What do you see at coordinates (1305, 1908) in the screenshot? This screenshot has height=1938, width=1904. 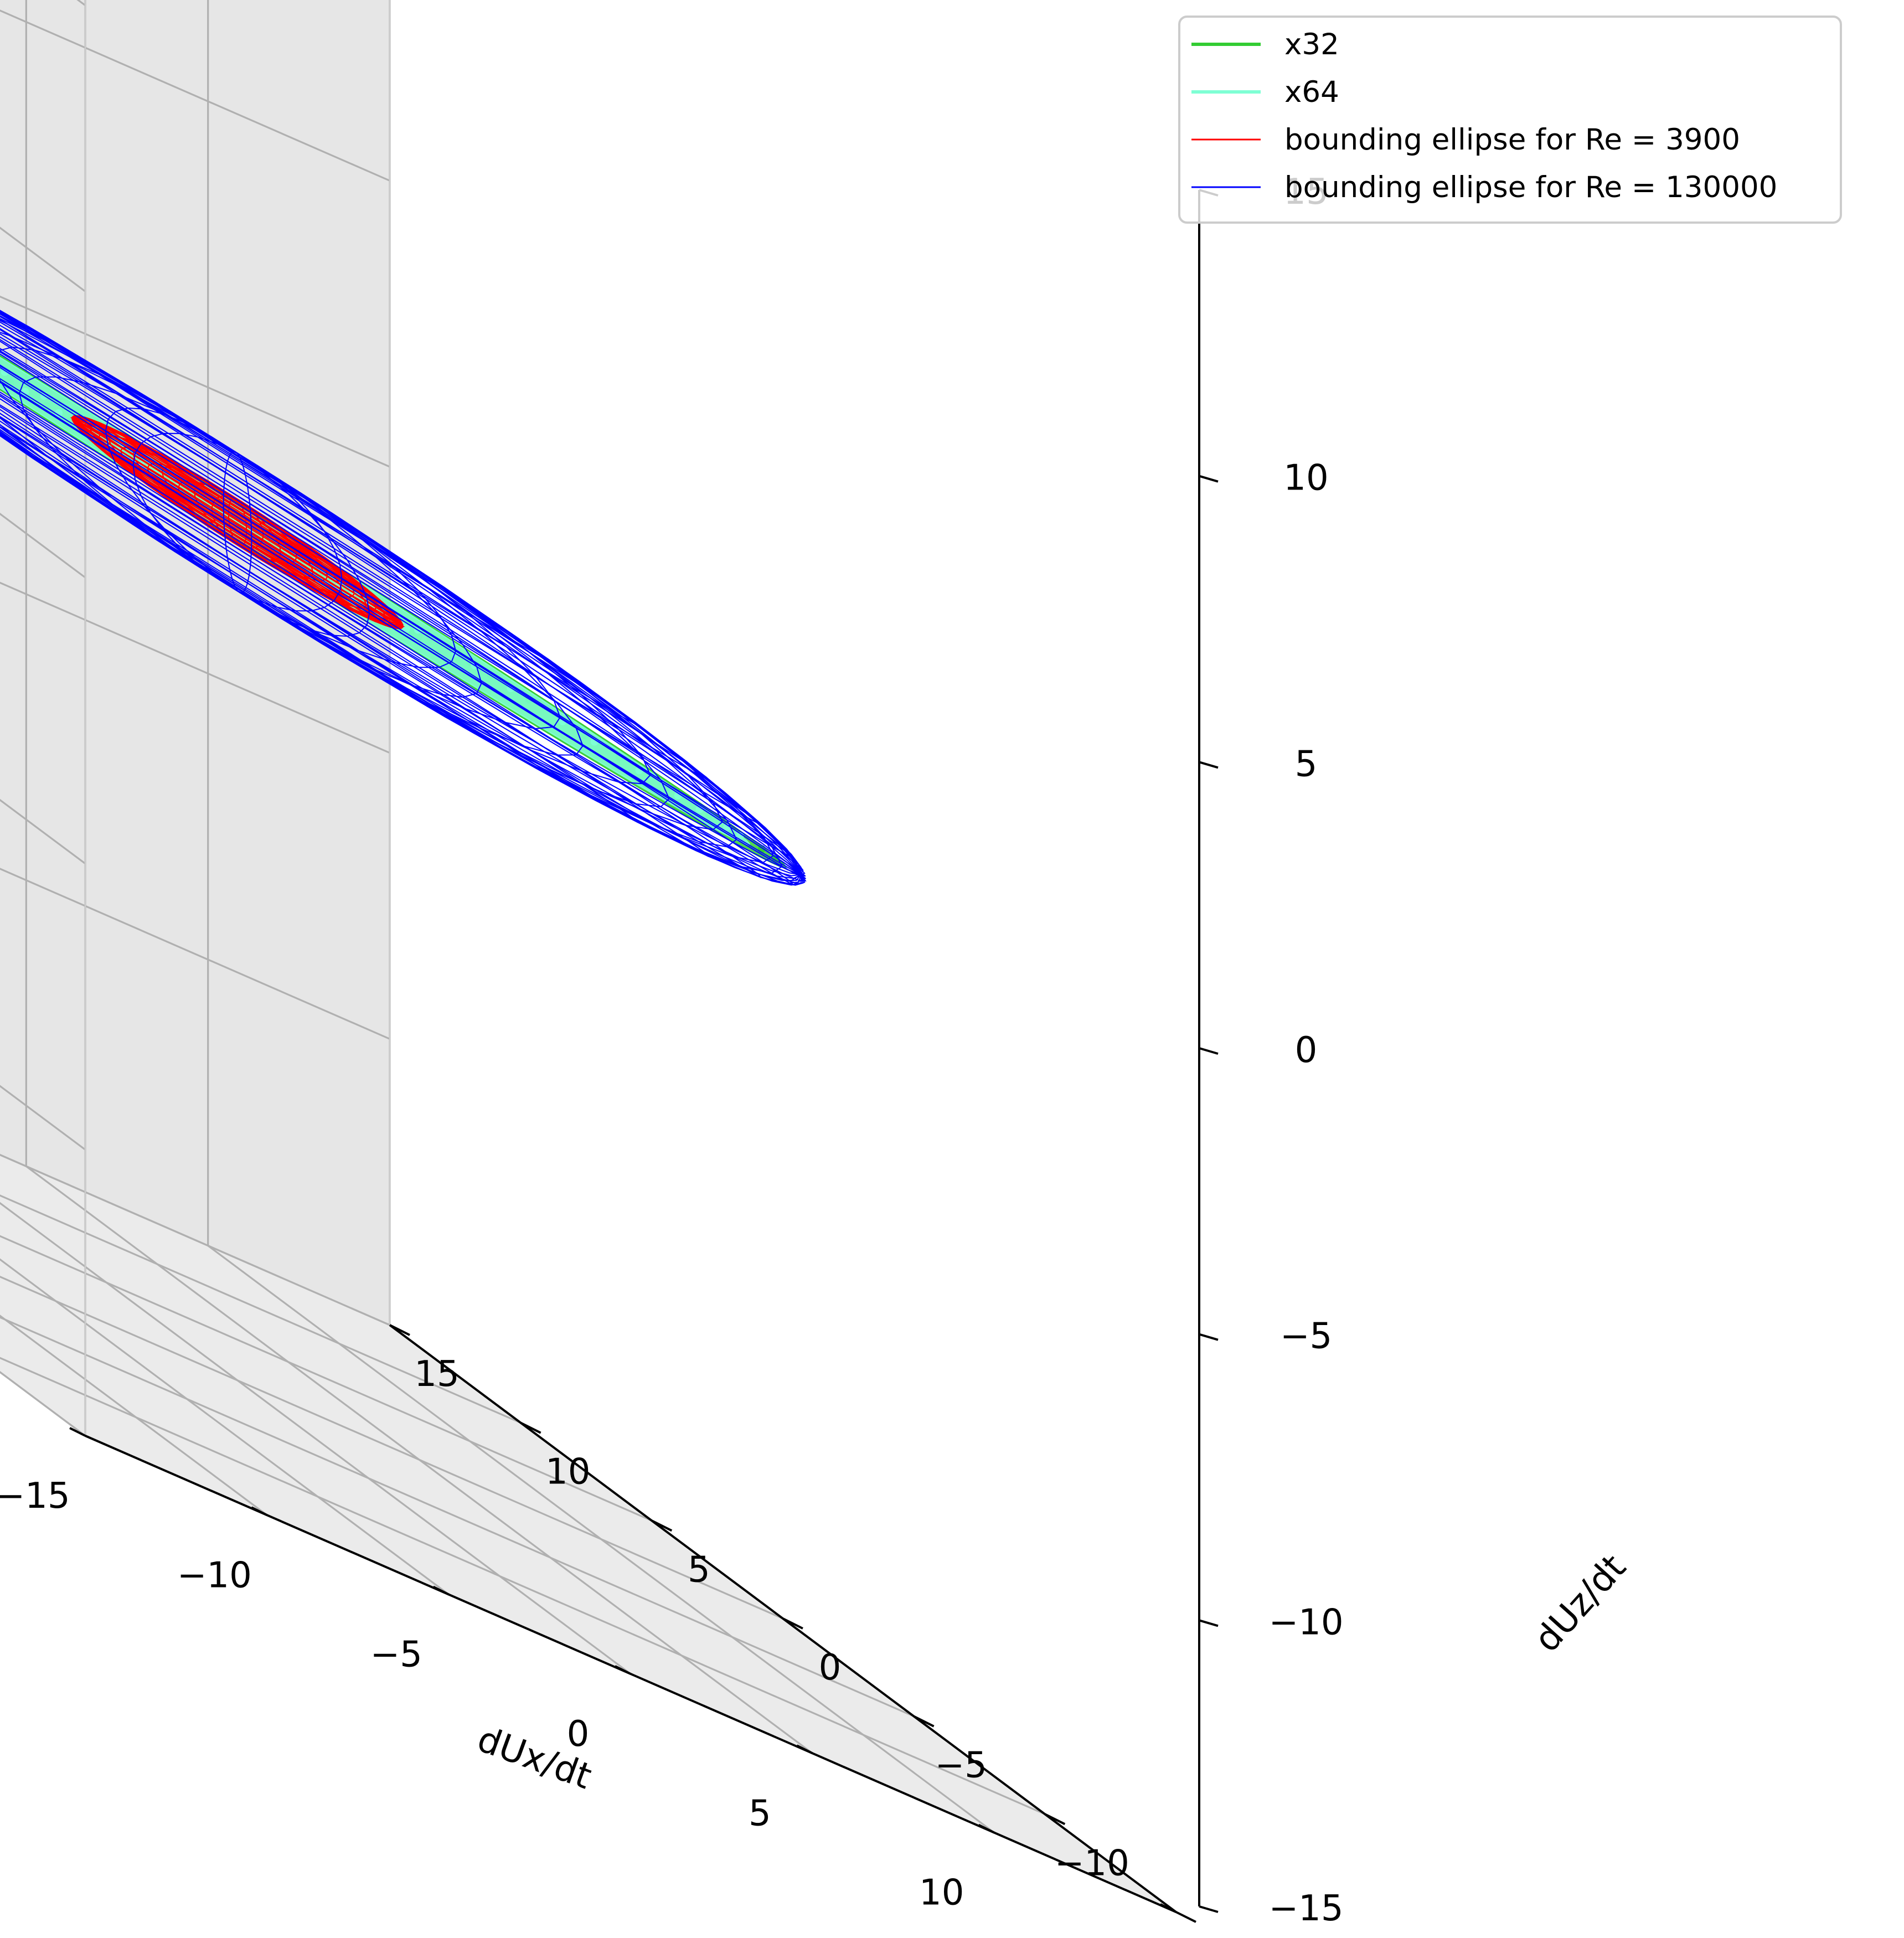 I see `z-tick-label: −15` at bounding box center [1305, 1908].